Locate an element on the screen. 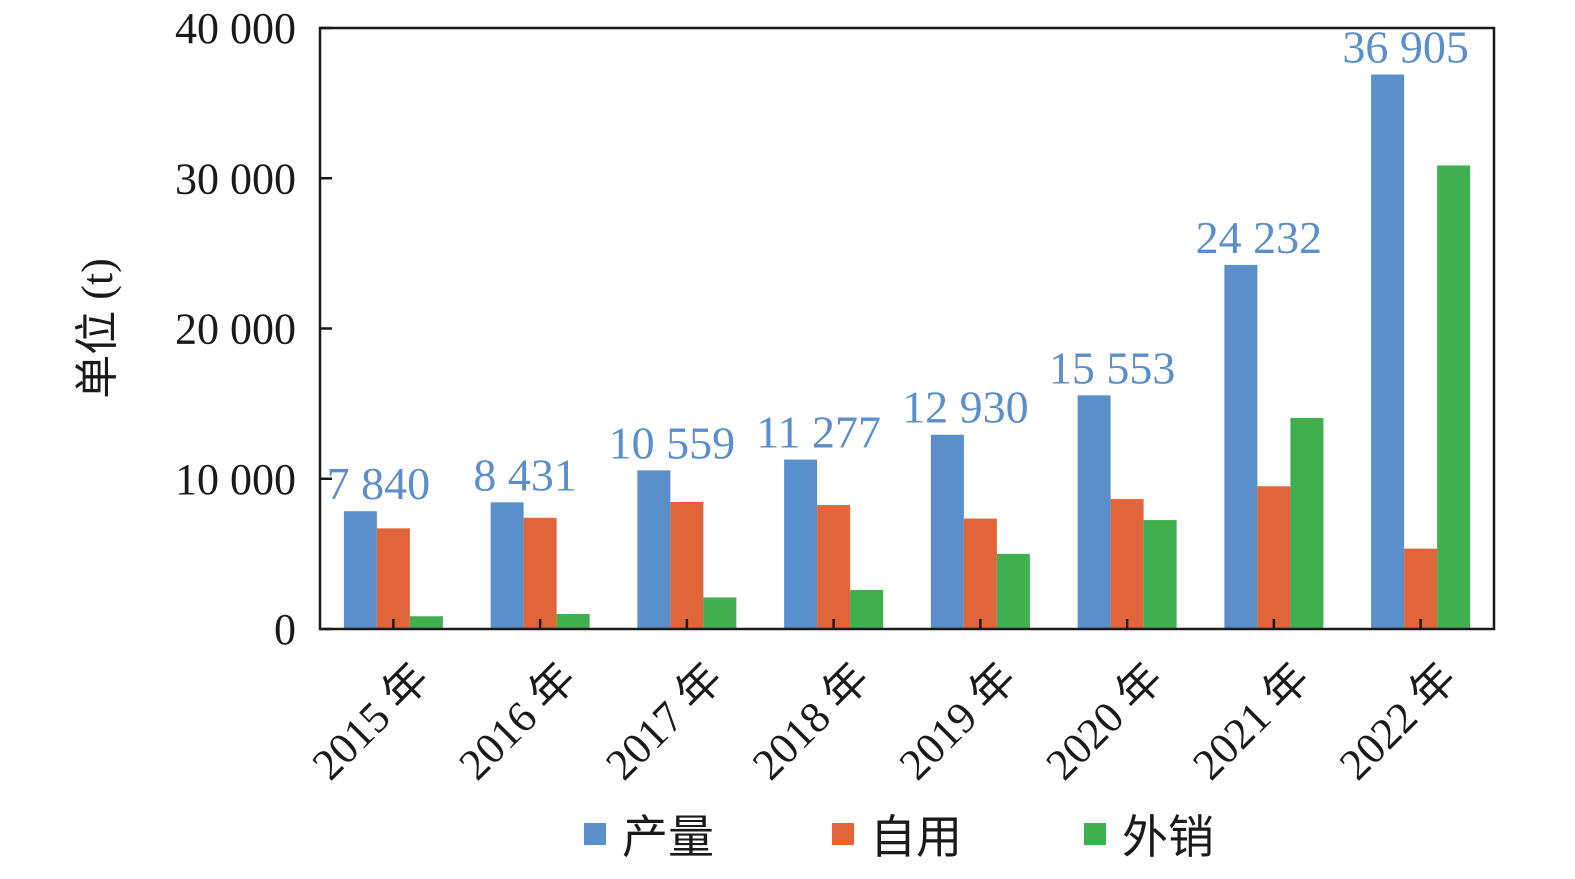 This screenshot has height=879, width=1575. legend-label: 自用 is located at coordinates (916, 837).